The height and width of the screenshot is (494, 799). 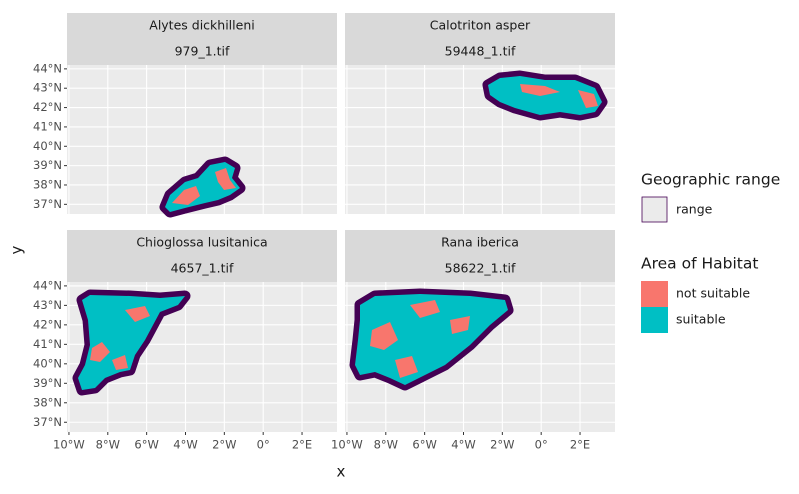 What do you see at coordinates (431, 339) in the screenshot?
I see `map-rana` at bounding box center [431, 339].